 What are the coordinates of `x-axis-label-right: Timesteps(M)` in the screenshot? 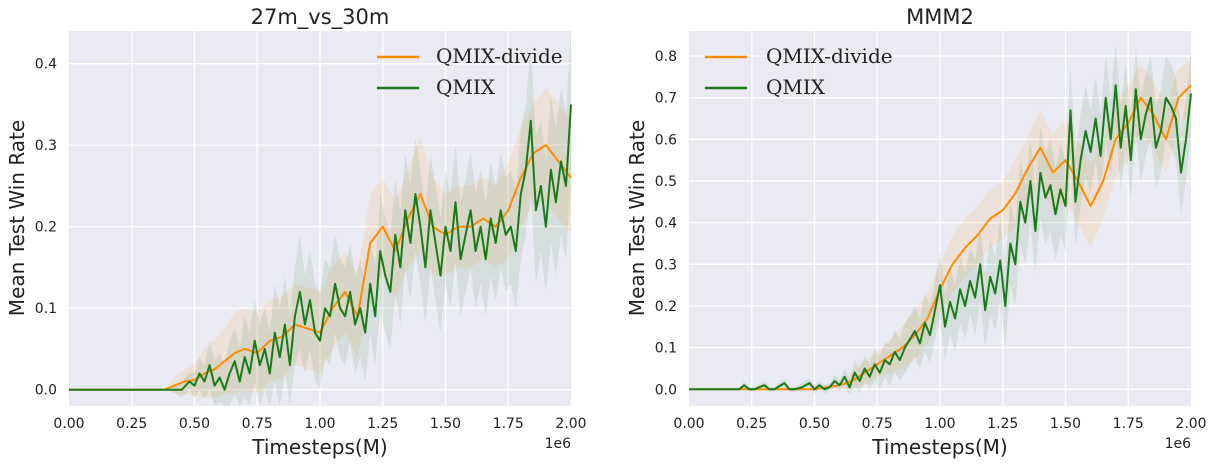 It's located at (939, 447).